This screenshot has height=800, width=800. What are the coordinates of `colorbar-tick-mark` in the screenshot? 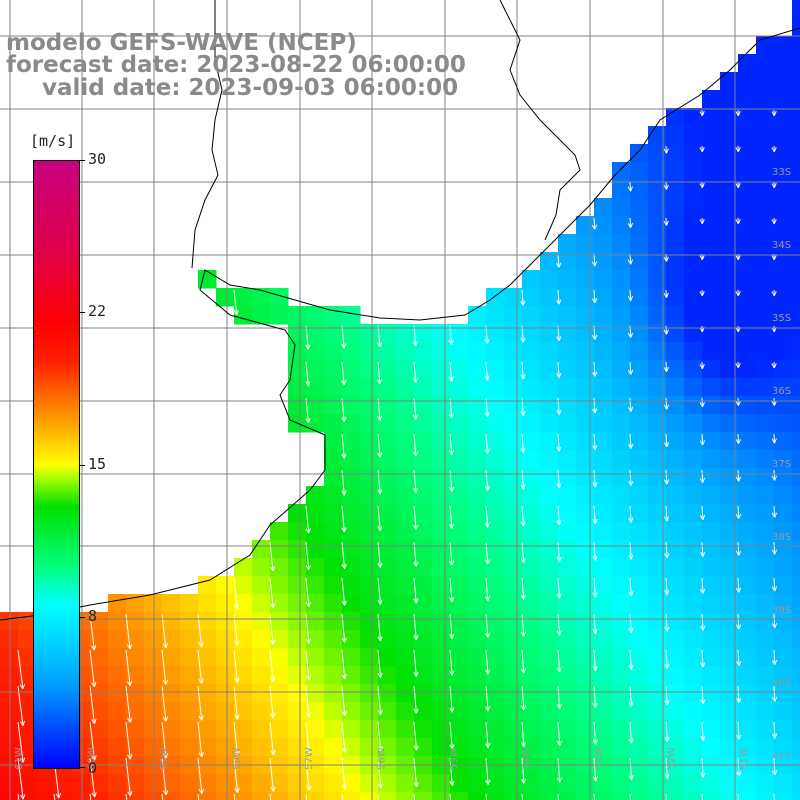 It's located at (82, 617).